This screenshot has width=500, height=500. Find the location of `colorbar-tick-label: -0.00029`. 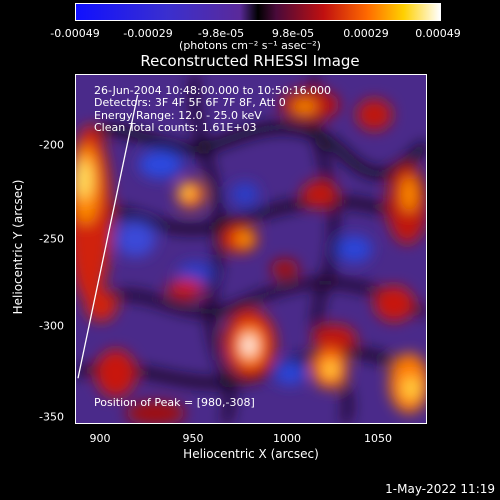

colorbar-tick-label: -0.00029 is located at coordinates (148, 33).